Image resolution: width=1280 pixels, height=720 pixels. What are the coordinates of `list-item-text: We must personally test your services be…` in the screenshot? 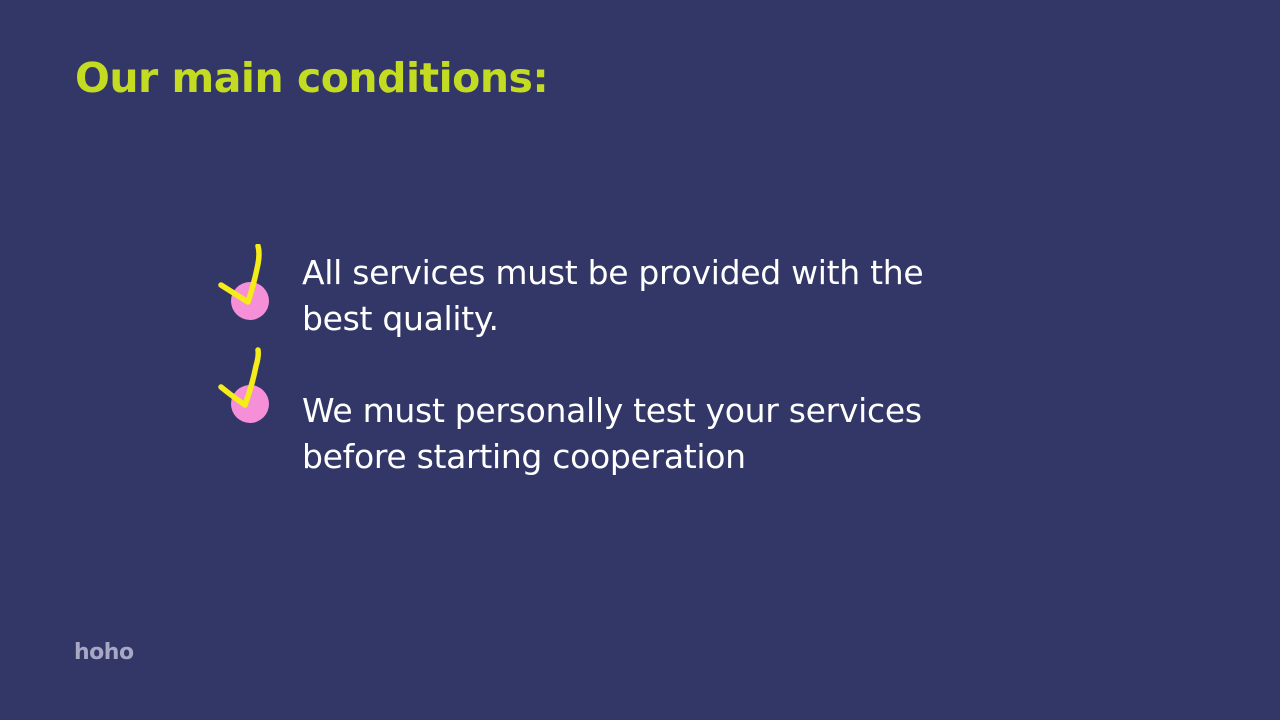 It's located at (612, 433).